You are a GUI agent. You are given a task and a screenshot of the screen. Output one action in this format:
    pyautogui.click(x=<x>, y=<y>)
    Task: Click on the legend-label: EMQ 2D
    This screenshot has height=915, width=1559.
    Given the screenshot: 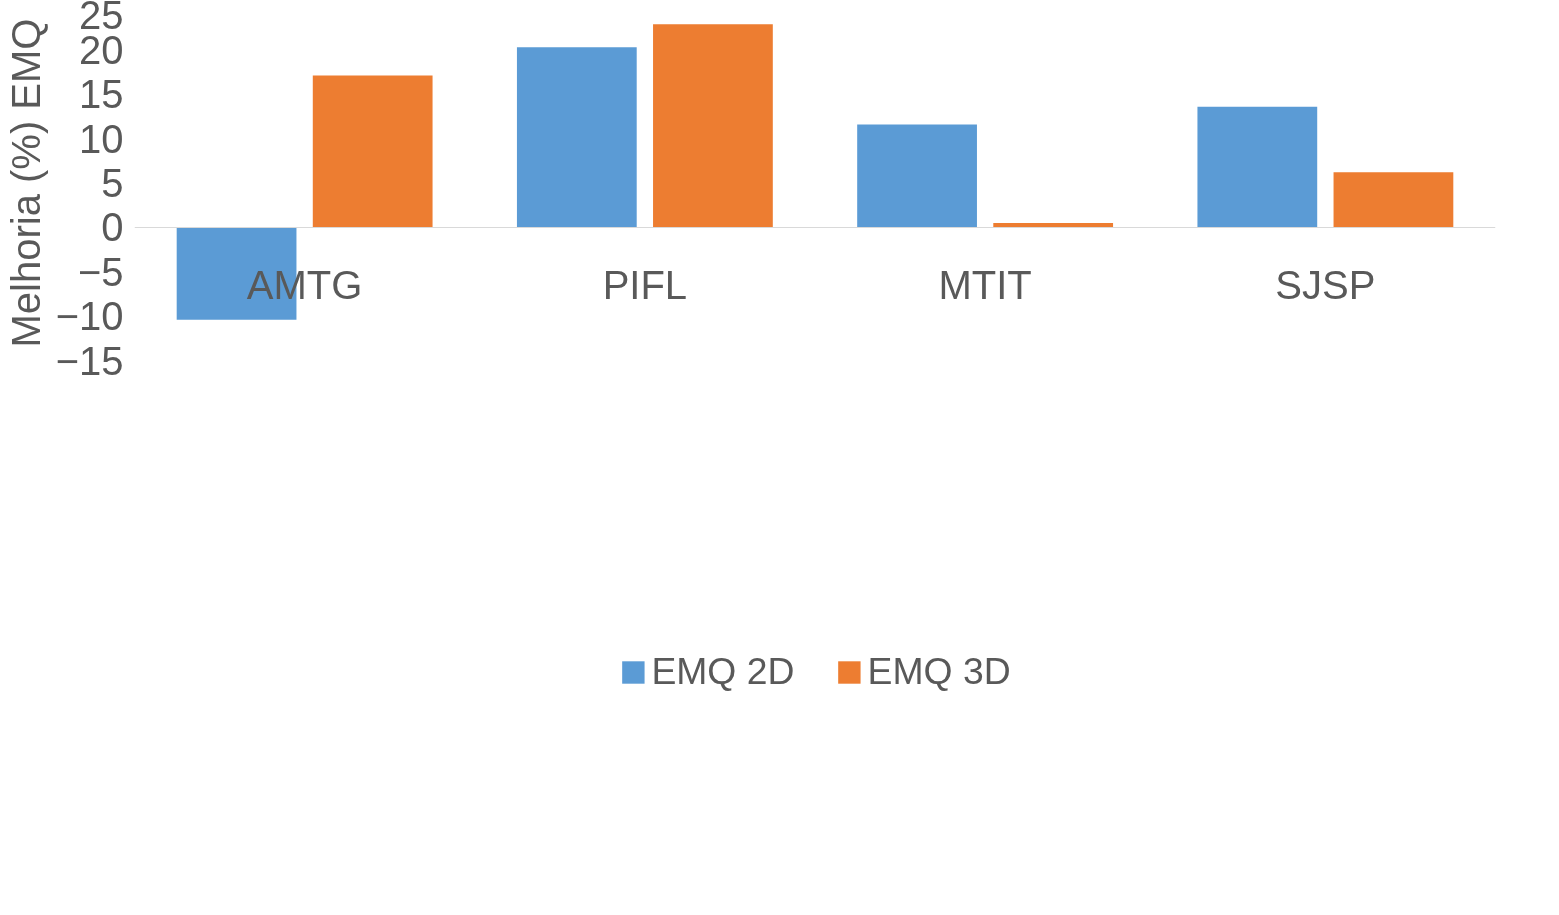 What is the action you would take?
    pyautogui.click(x=723, y=671)
    